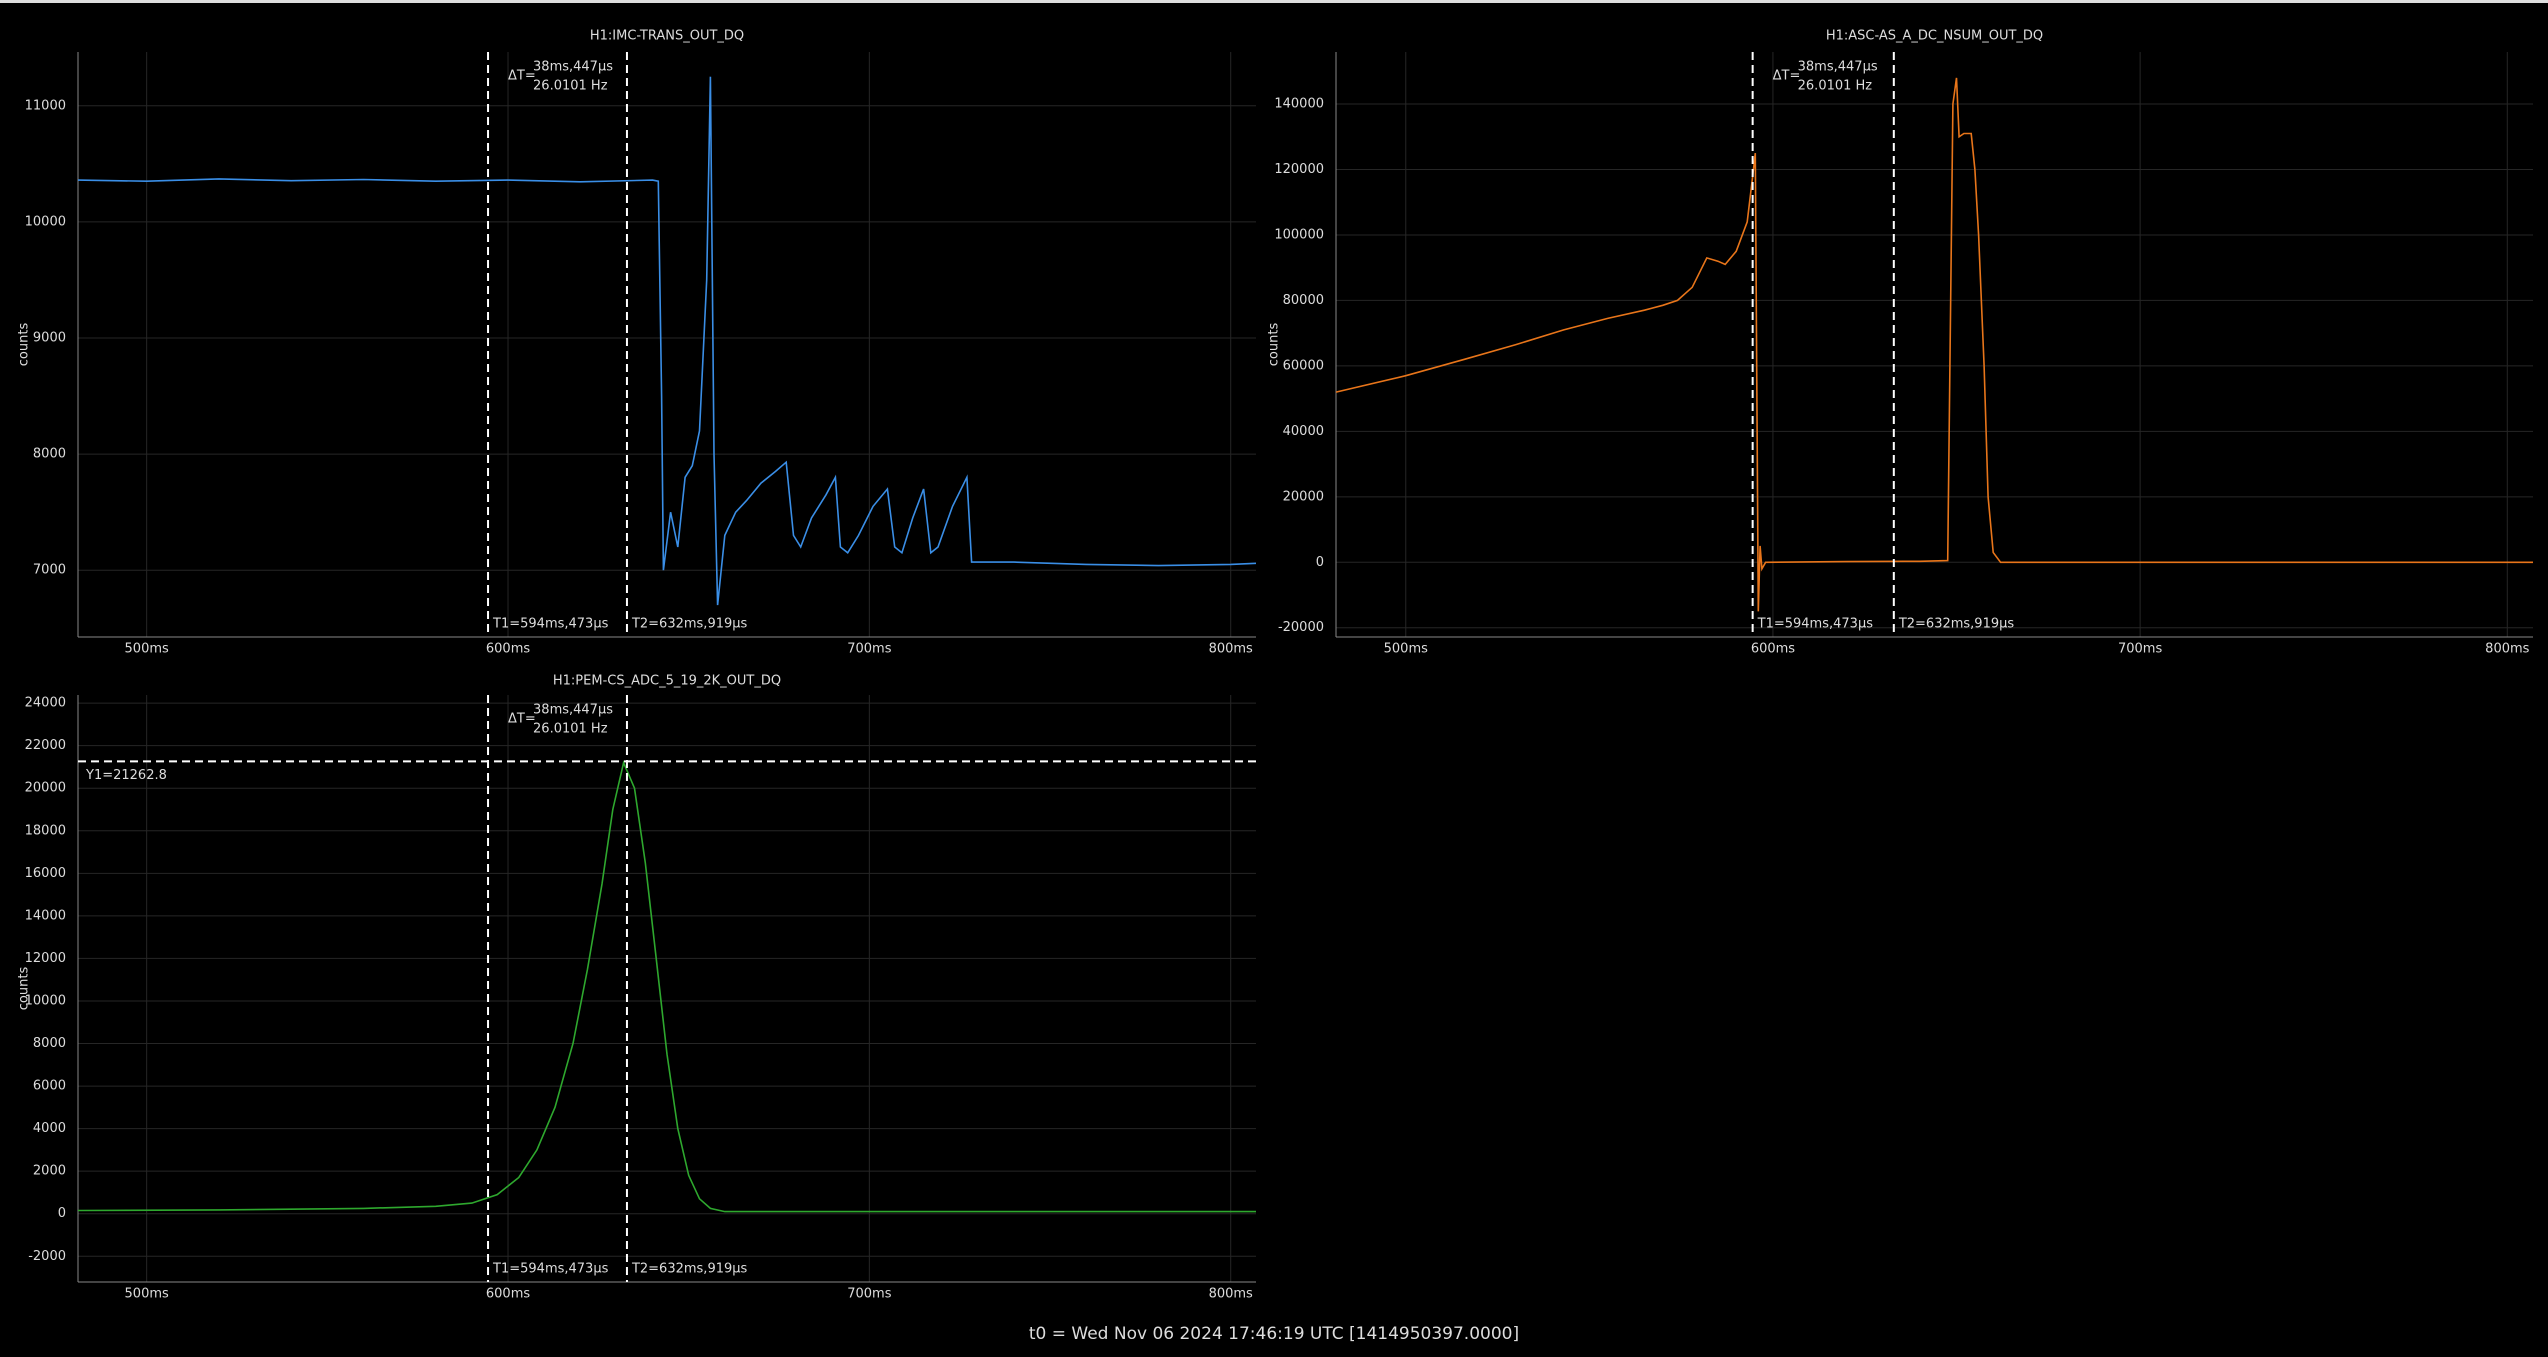 The width and height of the screenshot is (2548, 1357). Describe the element at coordinates (49, 1171) in the screenshot. I see `y-tick-label: 2000` at that location.